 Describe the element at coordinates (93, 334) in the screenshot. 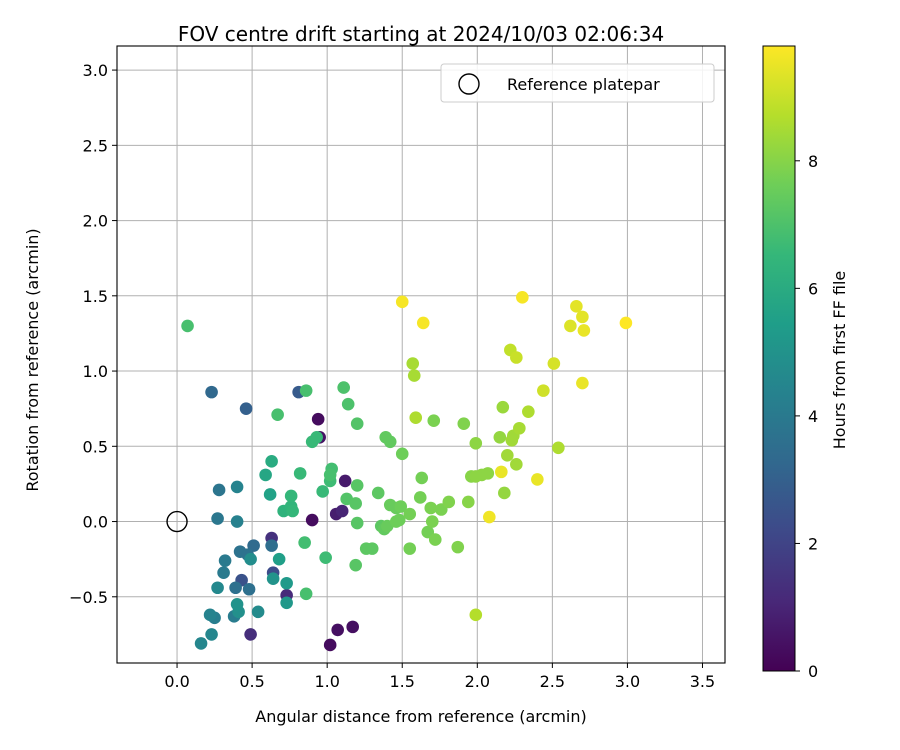

I see `y-axis-ticks: −0.5 0.0 0.5 1.0 1.5 2.0 2.5 3.0` at that location.